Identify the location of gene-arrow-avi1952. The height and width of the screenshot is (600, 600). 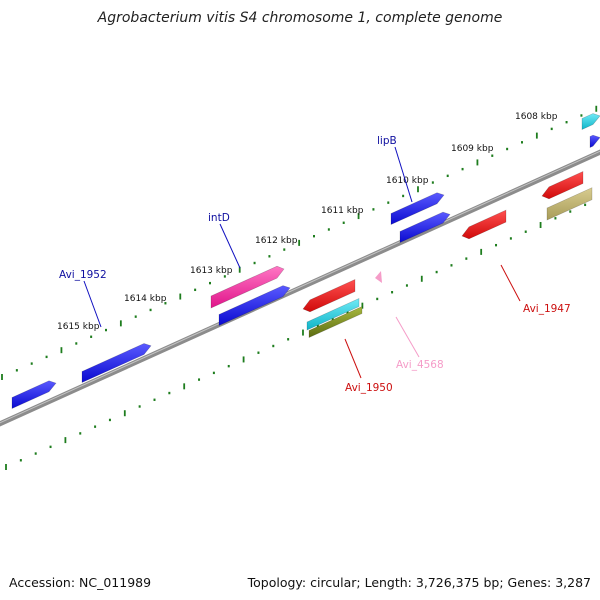
(116, 363).